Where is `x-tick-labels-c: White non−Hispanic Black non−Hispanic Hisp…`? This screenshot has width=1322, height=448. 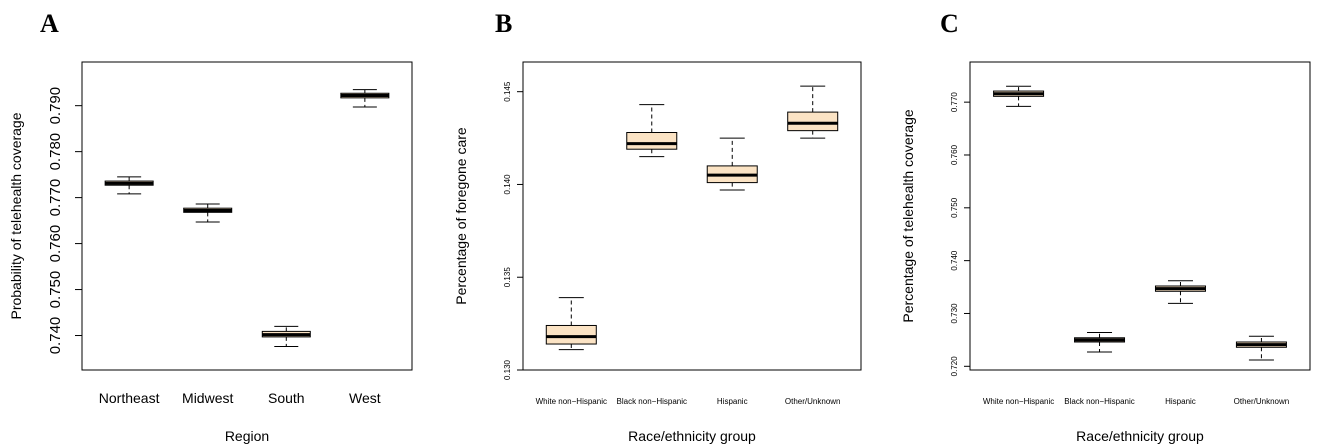 x-tick-labels-c: White non−Hispanic Black non−Hispanic Hisp… is located at coordinates (1136, 401).